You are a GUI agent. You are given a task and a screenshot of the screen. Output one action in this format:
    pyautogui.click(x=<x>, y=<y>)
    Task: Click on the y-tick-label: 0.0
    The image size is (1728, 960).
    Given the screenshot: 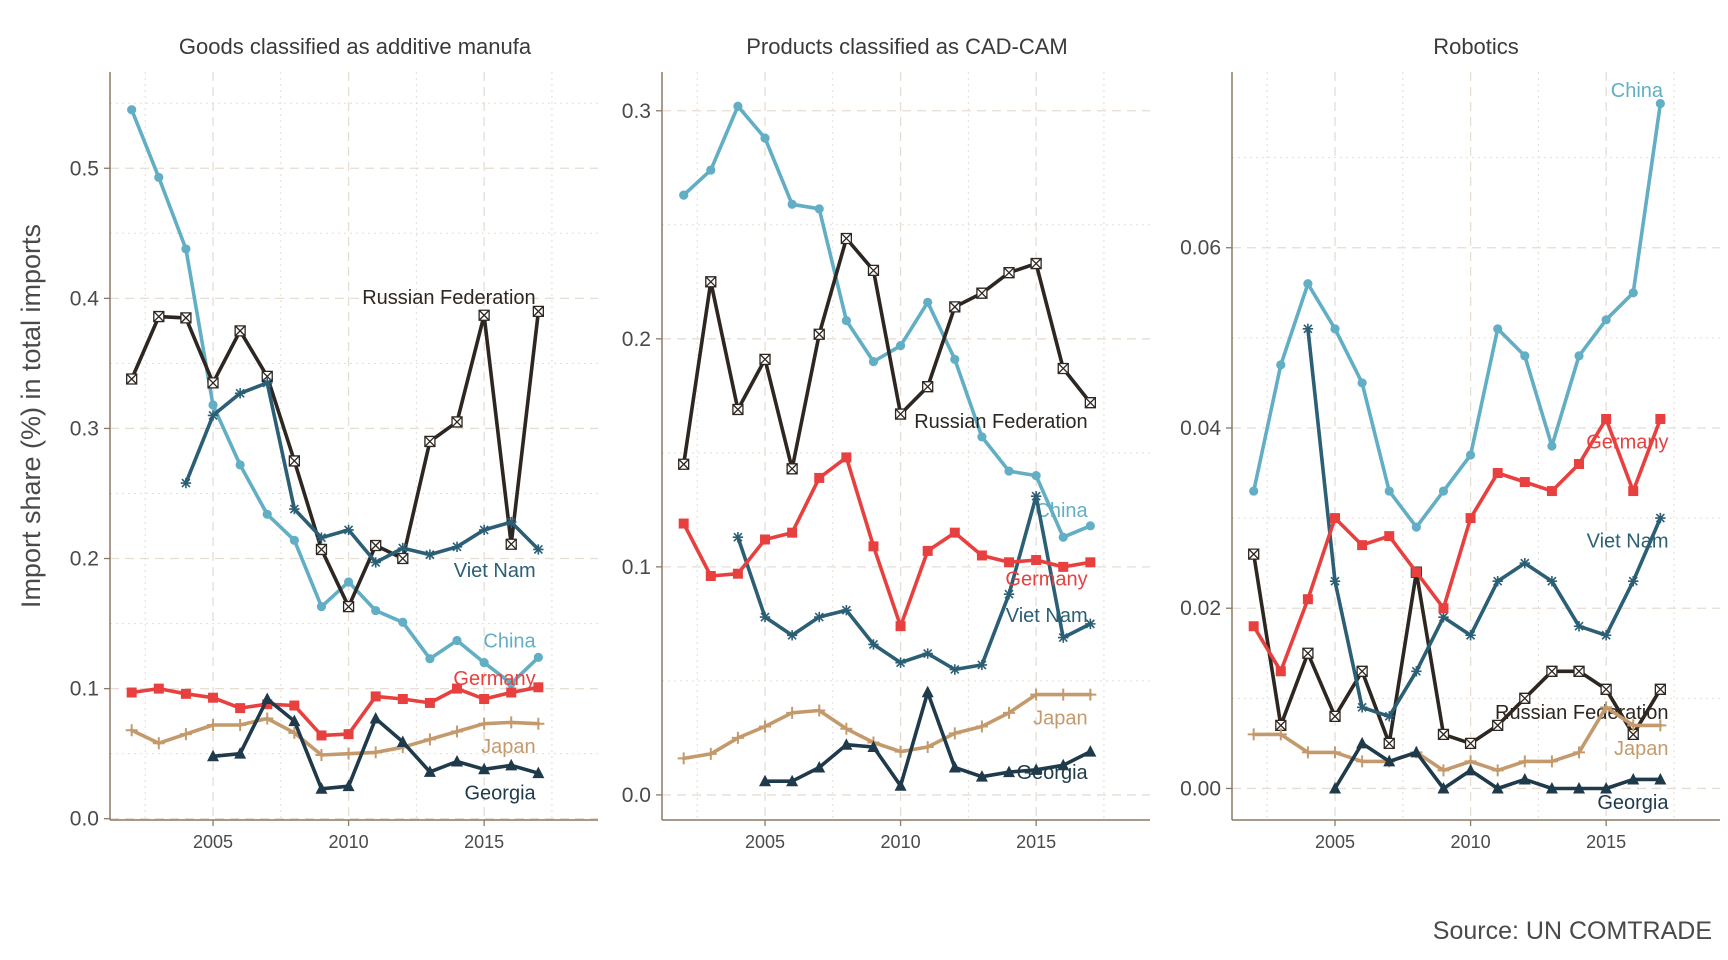 What is the action you would take?
    pyautogui.click(x=636, y=795)
    